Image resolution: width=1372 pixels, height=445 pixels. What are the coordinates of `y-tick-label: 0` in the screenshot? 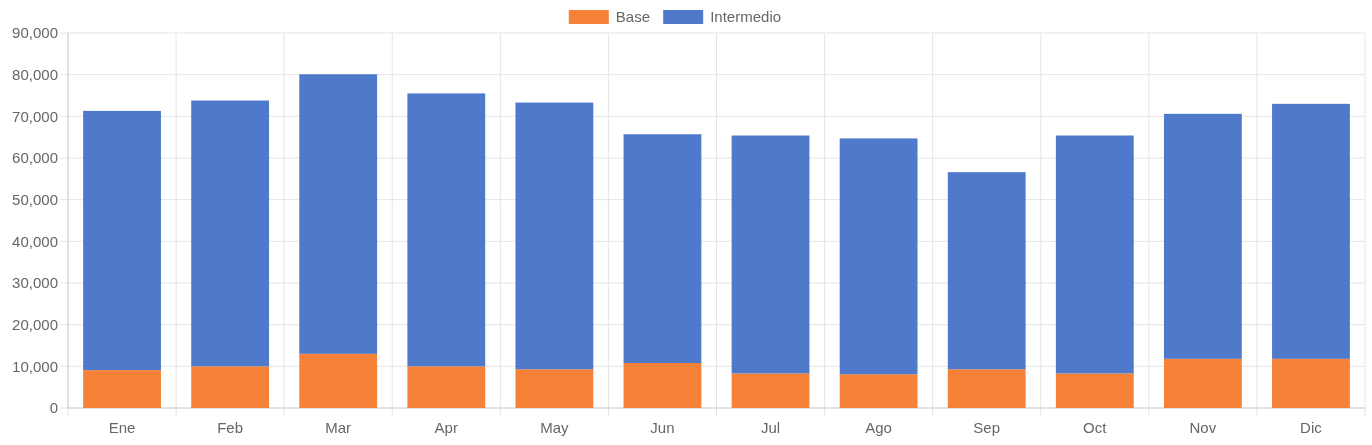 It's located at (53, 408).